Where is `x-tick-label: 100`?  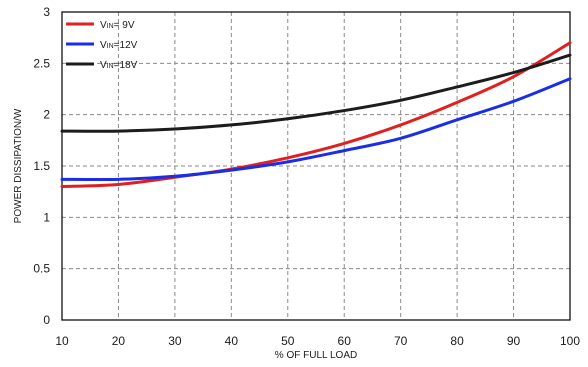
x-tick-label: 100 is located at coordinates (570, 341).